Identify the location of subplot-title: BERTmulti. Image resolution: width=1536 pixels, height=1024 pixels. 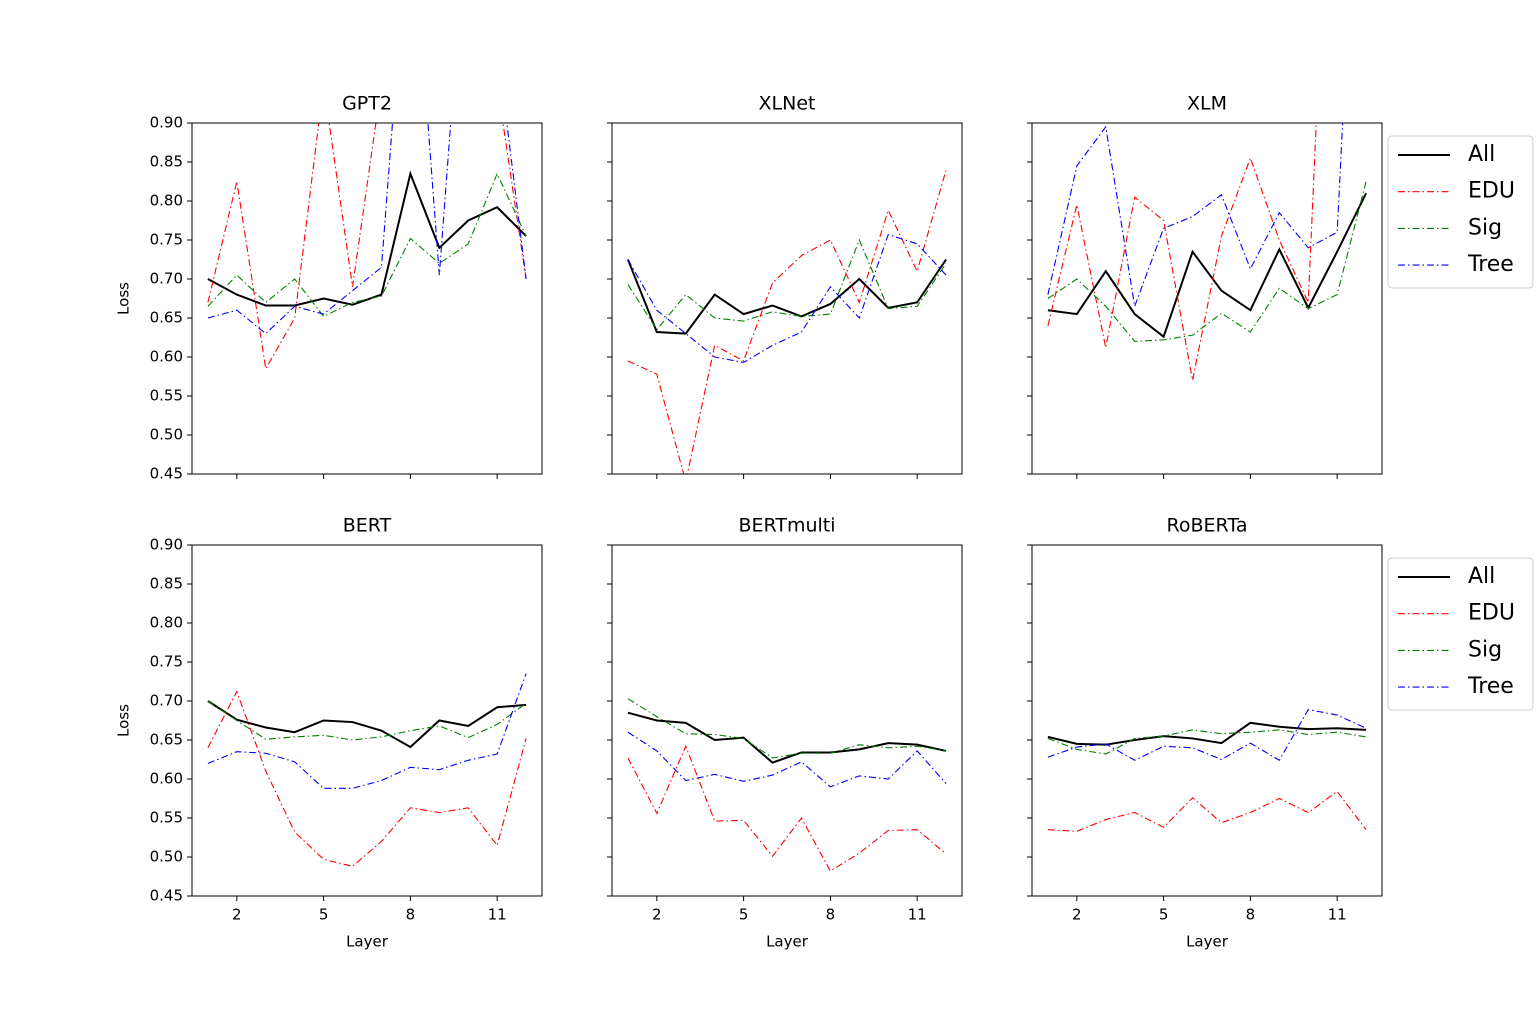
(786, 526).